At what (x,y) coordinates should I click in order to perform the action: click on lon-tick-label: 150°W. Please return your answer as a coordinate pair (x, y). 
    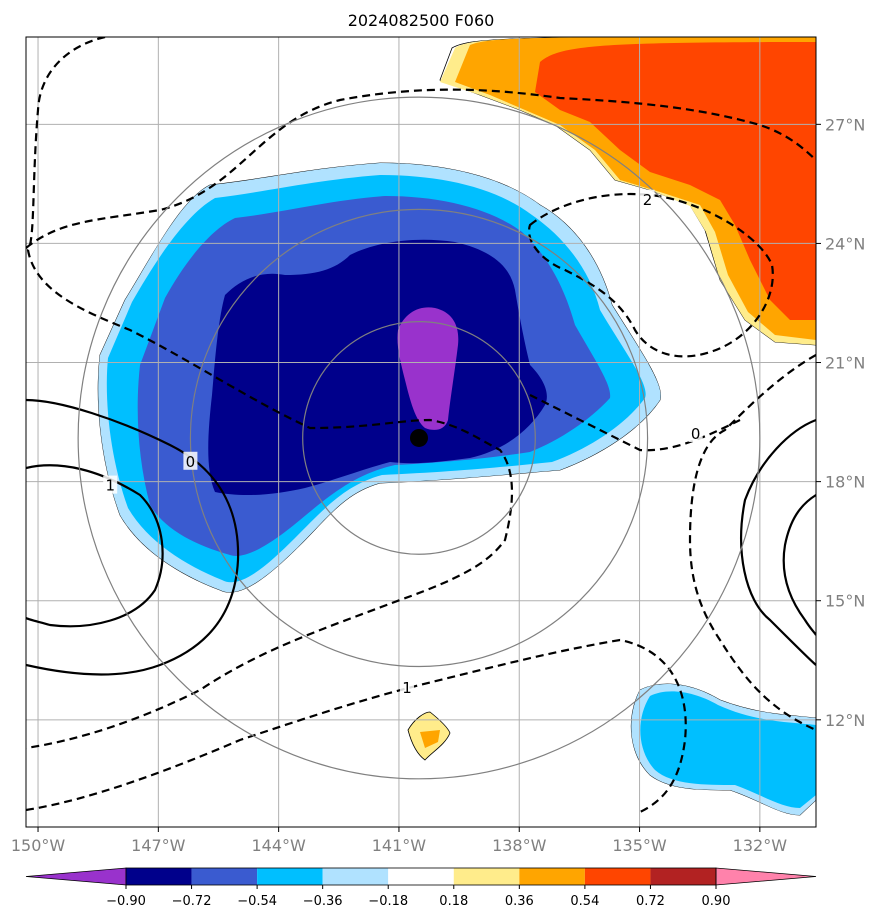
    Looking at the image, I should click on (38, 845).